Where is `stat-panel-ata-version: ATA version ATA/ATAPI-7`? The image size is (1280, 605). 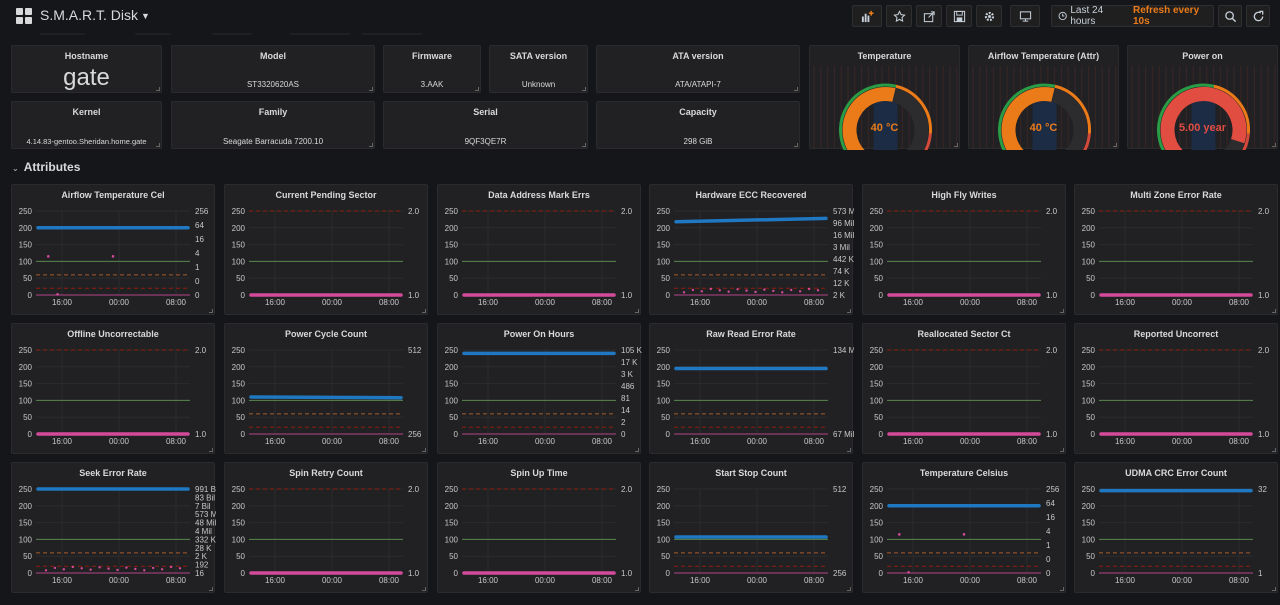
stat-panel-ata-version: ATA version ATA/ATAPI-7 is located at coordinates (698, 69).